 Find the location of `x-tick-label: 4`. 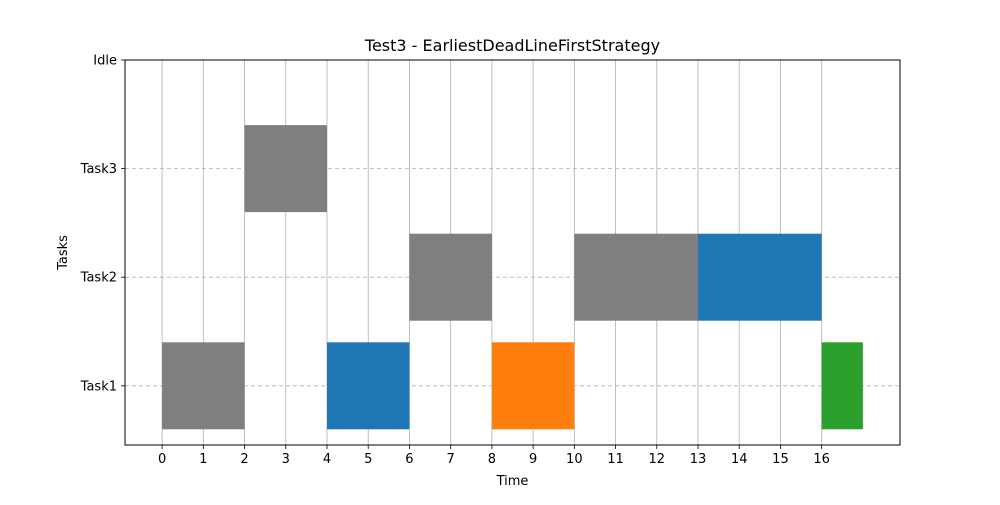

x-tick-label: 4 is located at coordinates (327, 459).